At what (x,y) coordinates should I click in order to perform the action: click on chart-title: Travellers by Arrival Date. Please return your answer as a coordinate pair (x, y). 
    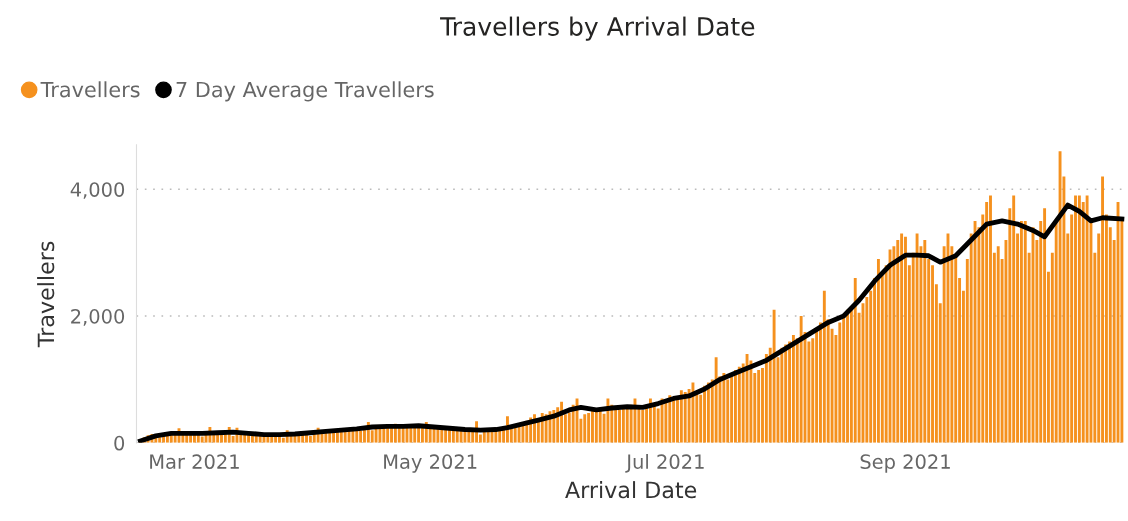
    Looking at the image, I should click on (597, 28).